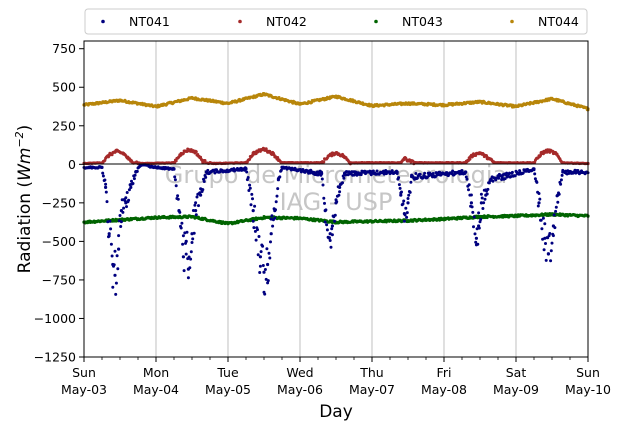 The height and width of the screenshot is (431, 623). Describe the element at coordinates (135, 21) in the screenshot. I see `legend-item-nt041: NT041` at that location.